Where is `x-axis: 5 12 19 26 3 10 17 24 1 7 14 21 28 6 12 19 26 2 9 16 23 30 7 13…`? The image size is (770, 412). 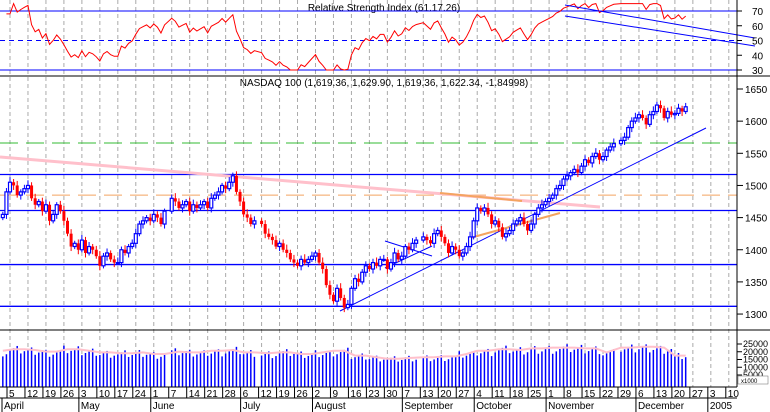
x-axis: 5 12 19 26 3 10 17 24 1 7 14 21 28 6 12 19 26 2 9 16 23 30 7 13… is located at coordinates (369, 399).